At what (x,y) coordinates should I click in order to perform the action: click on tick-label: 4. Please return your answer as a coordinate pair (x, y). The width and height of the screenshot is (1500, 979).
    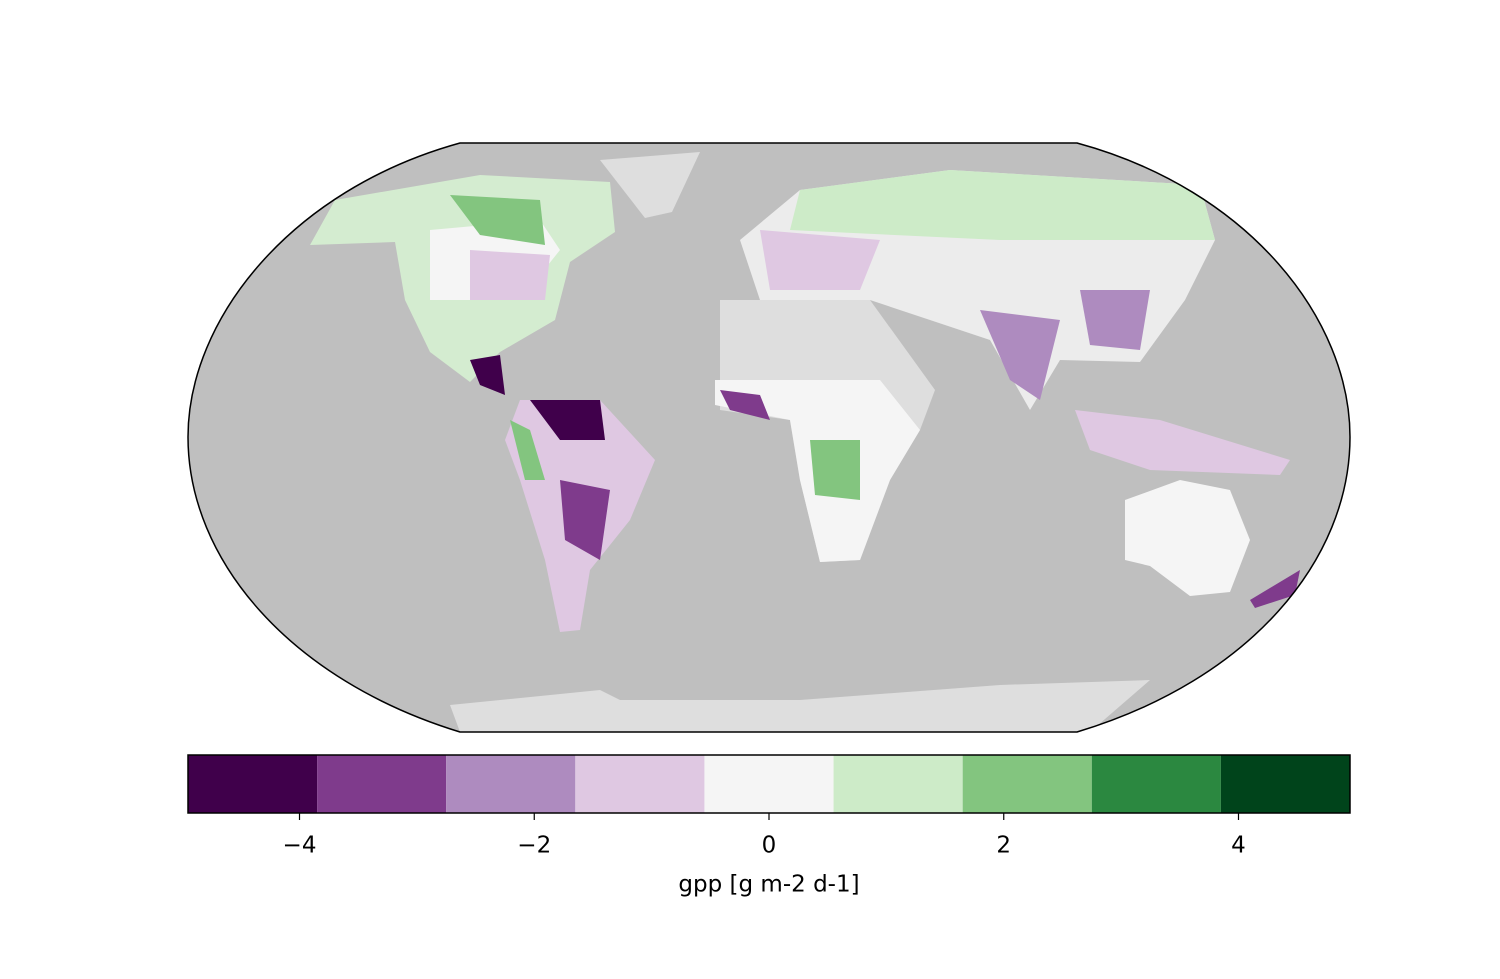
    Looking at the image, I should click on (1238, 846).